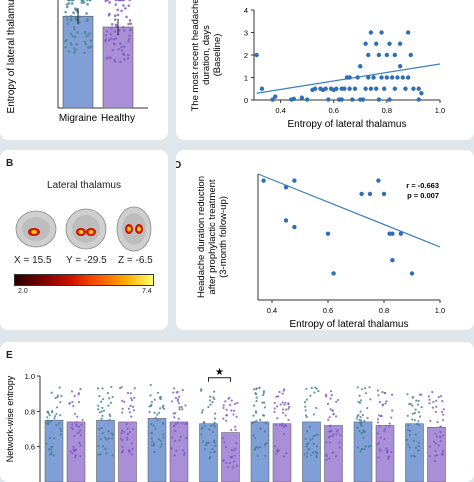 Image resolution: width=474 pixels, height=482 pixels. Describe the element at coordinates (118, 118) in the screenshot. I see `x-tick-healthy: Healthy` at that location.